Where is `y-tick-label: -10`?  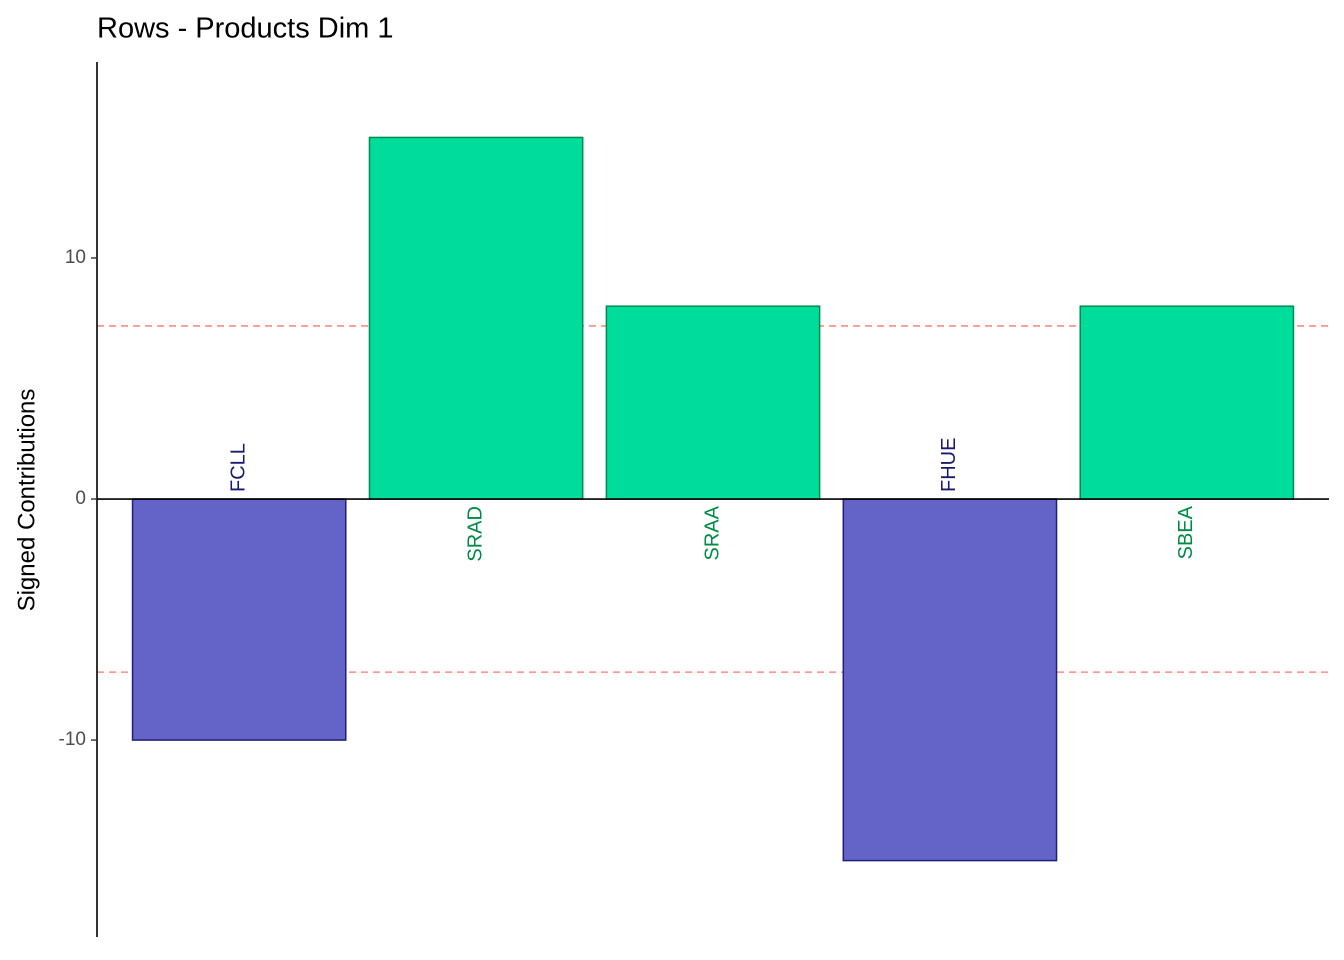 y-tick-label: -10 is located at coordinates (72, 739).